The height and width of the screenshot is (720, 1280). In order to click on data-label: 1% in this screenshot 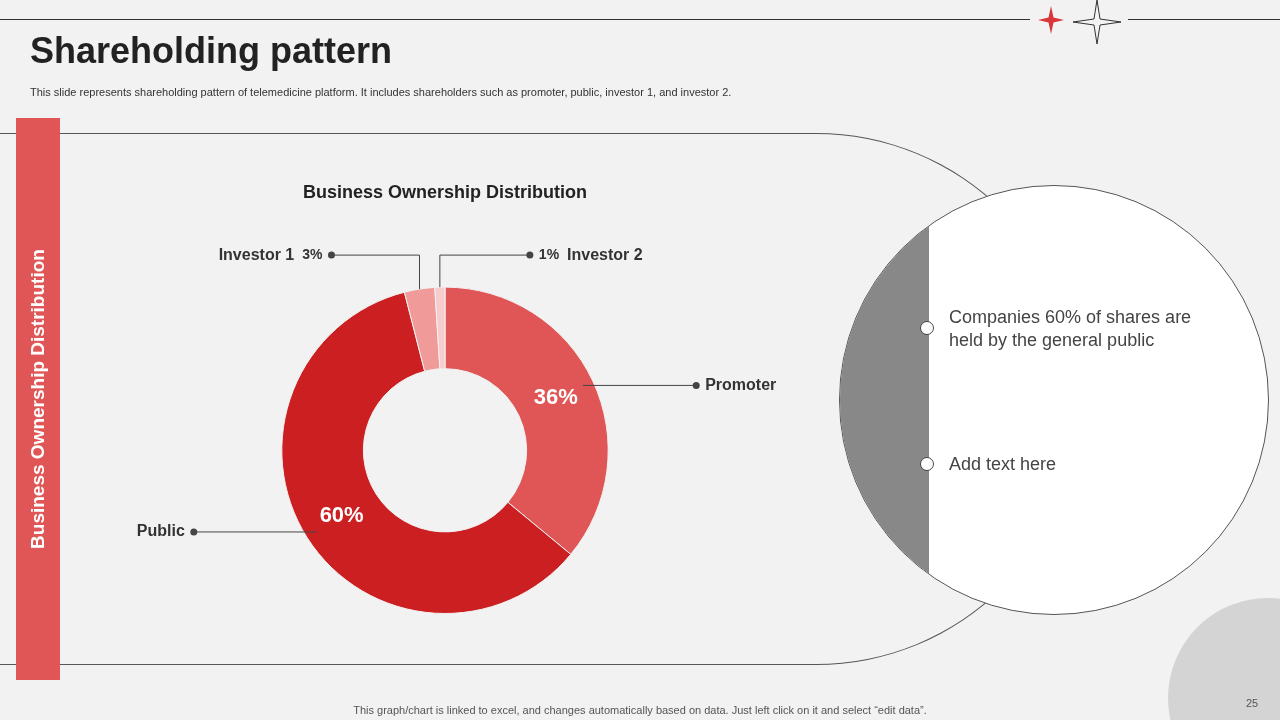, I will do `click(549, 253)`.